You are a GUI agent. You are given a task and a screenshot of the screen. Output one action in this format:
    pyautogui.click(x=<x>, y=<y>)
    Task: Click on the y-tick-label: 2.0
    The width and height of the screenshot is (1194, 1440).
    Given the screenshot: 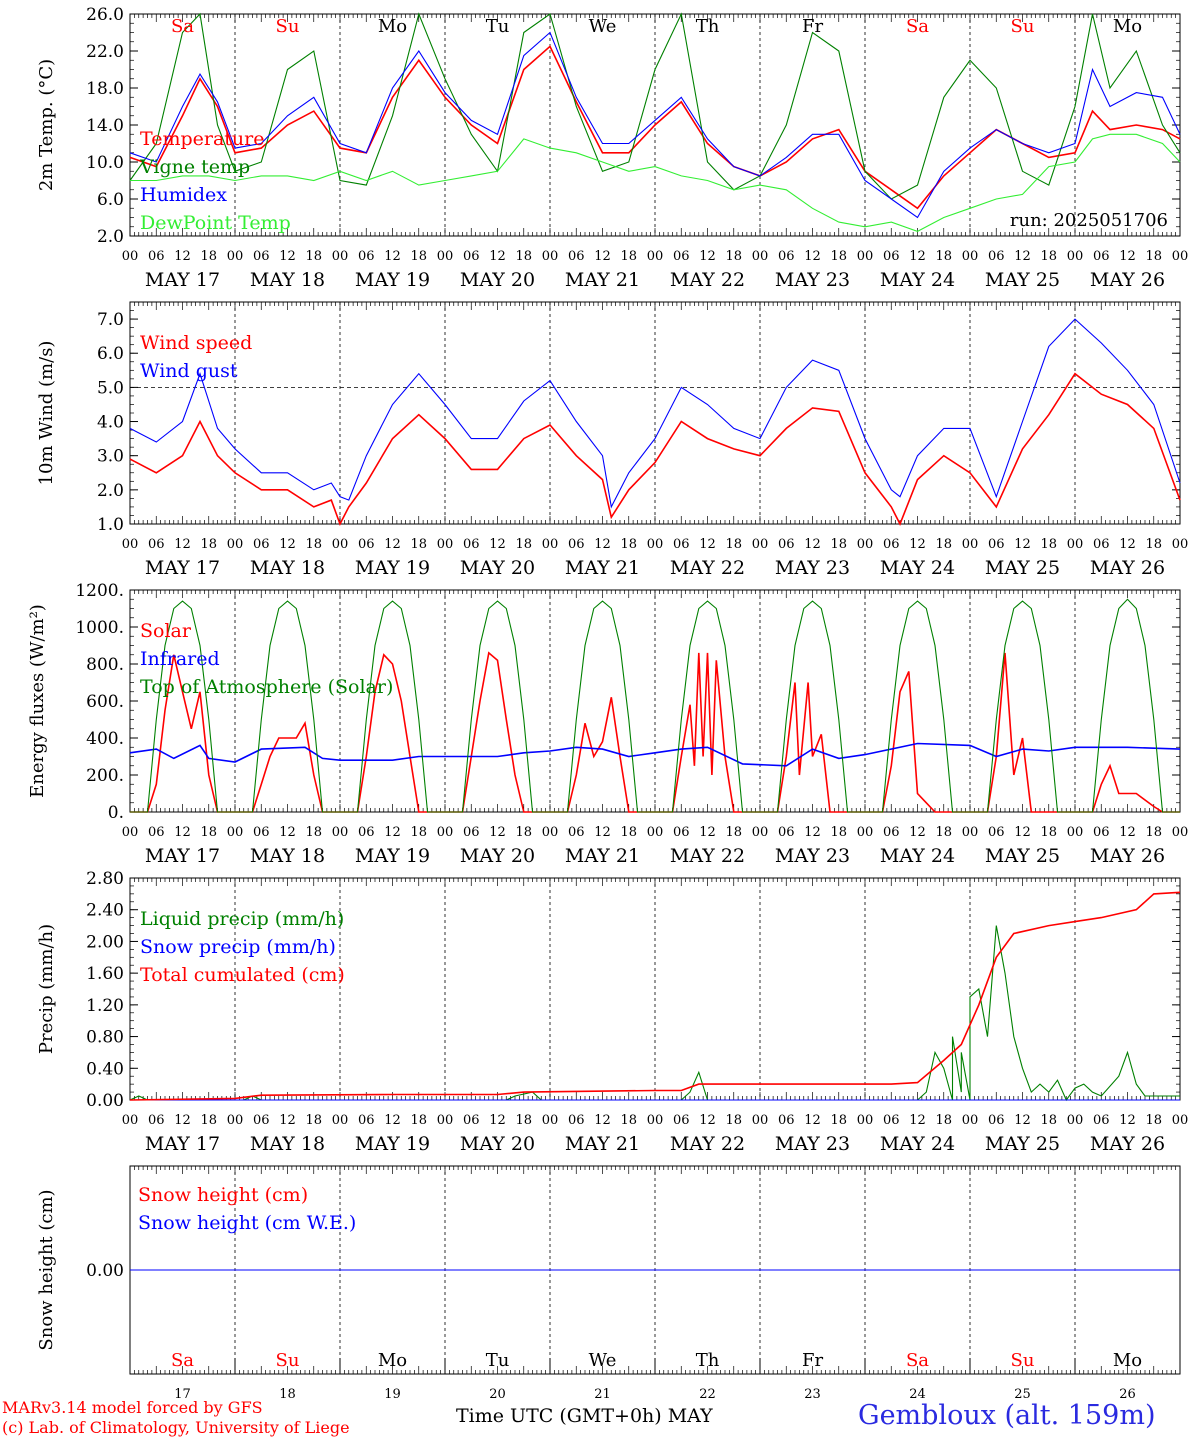 What is the action you would take?
    pyautogui.click(x=110, y=491)
    